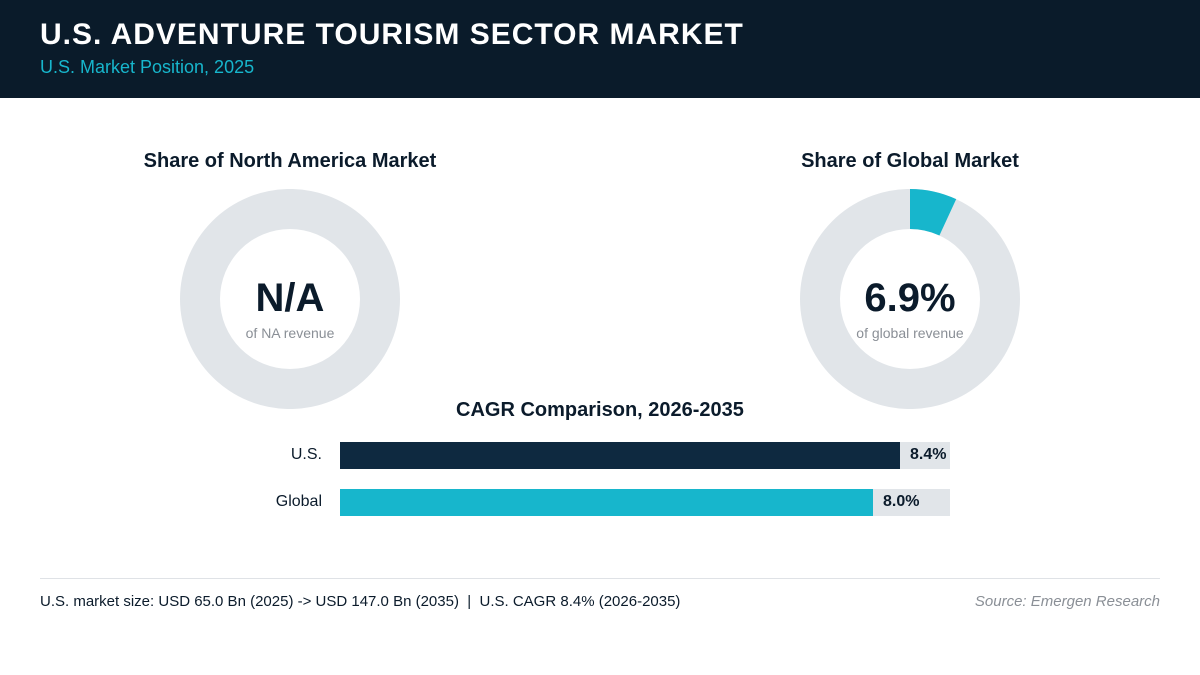 This screenshot has width=1200, height=675. Describe the element at coordinates (306, 454) in the screenshot. I see `bar-label-us: U.S.` at that location.